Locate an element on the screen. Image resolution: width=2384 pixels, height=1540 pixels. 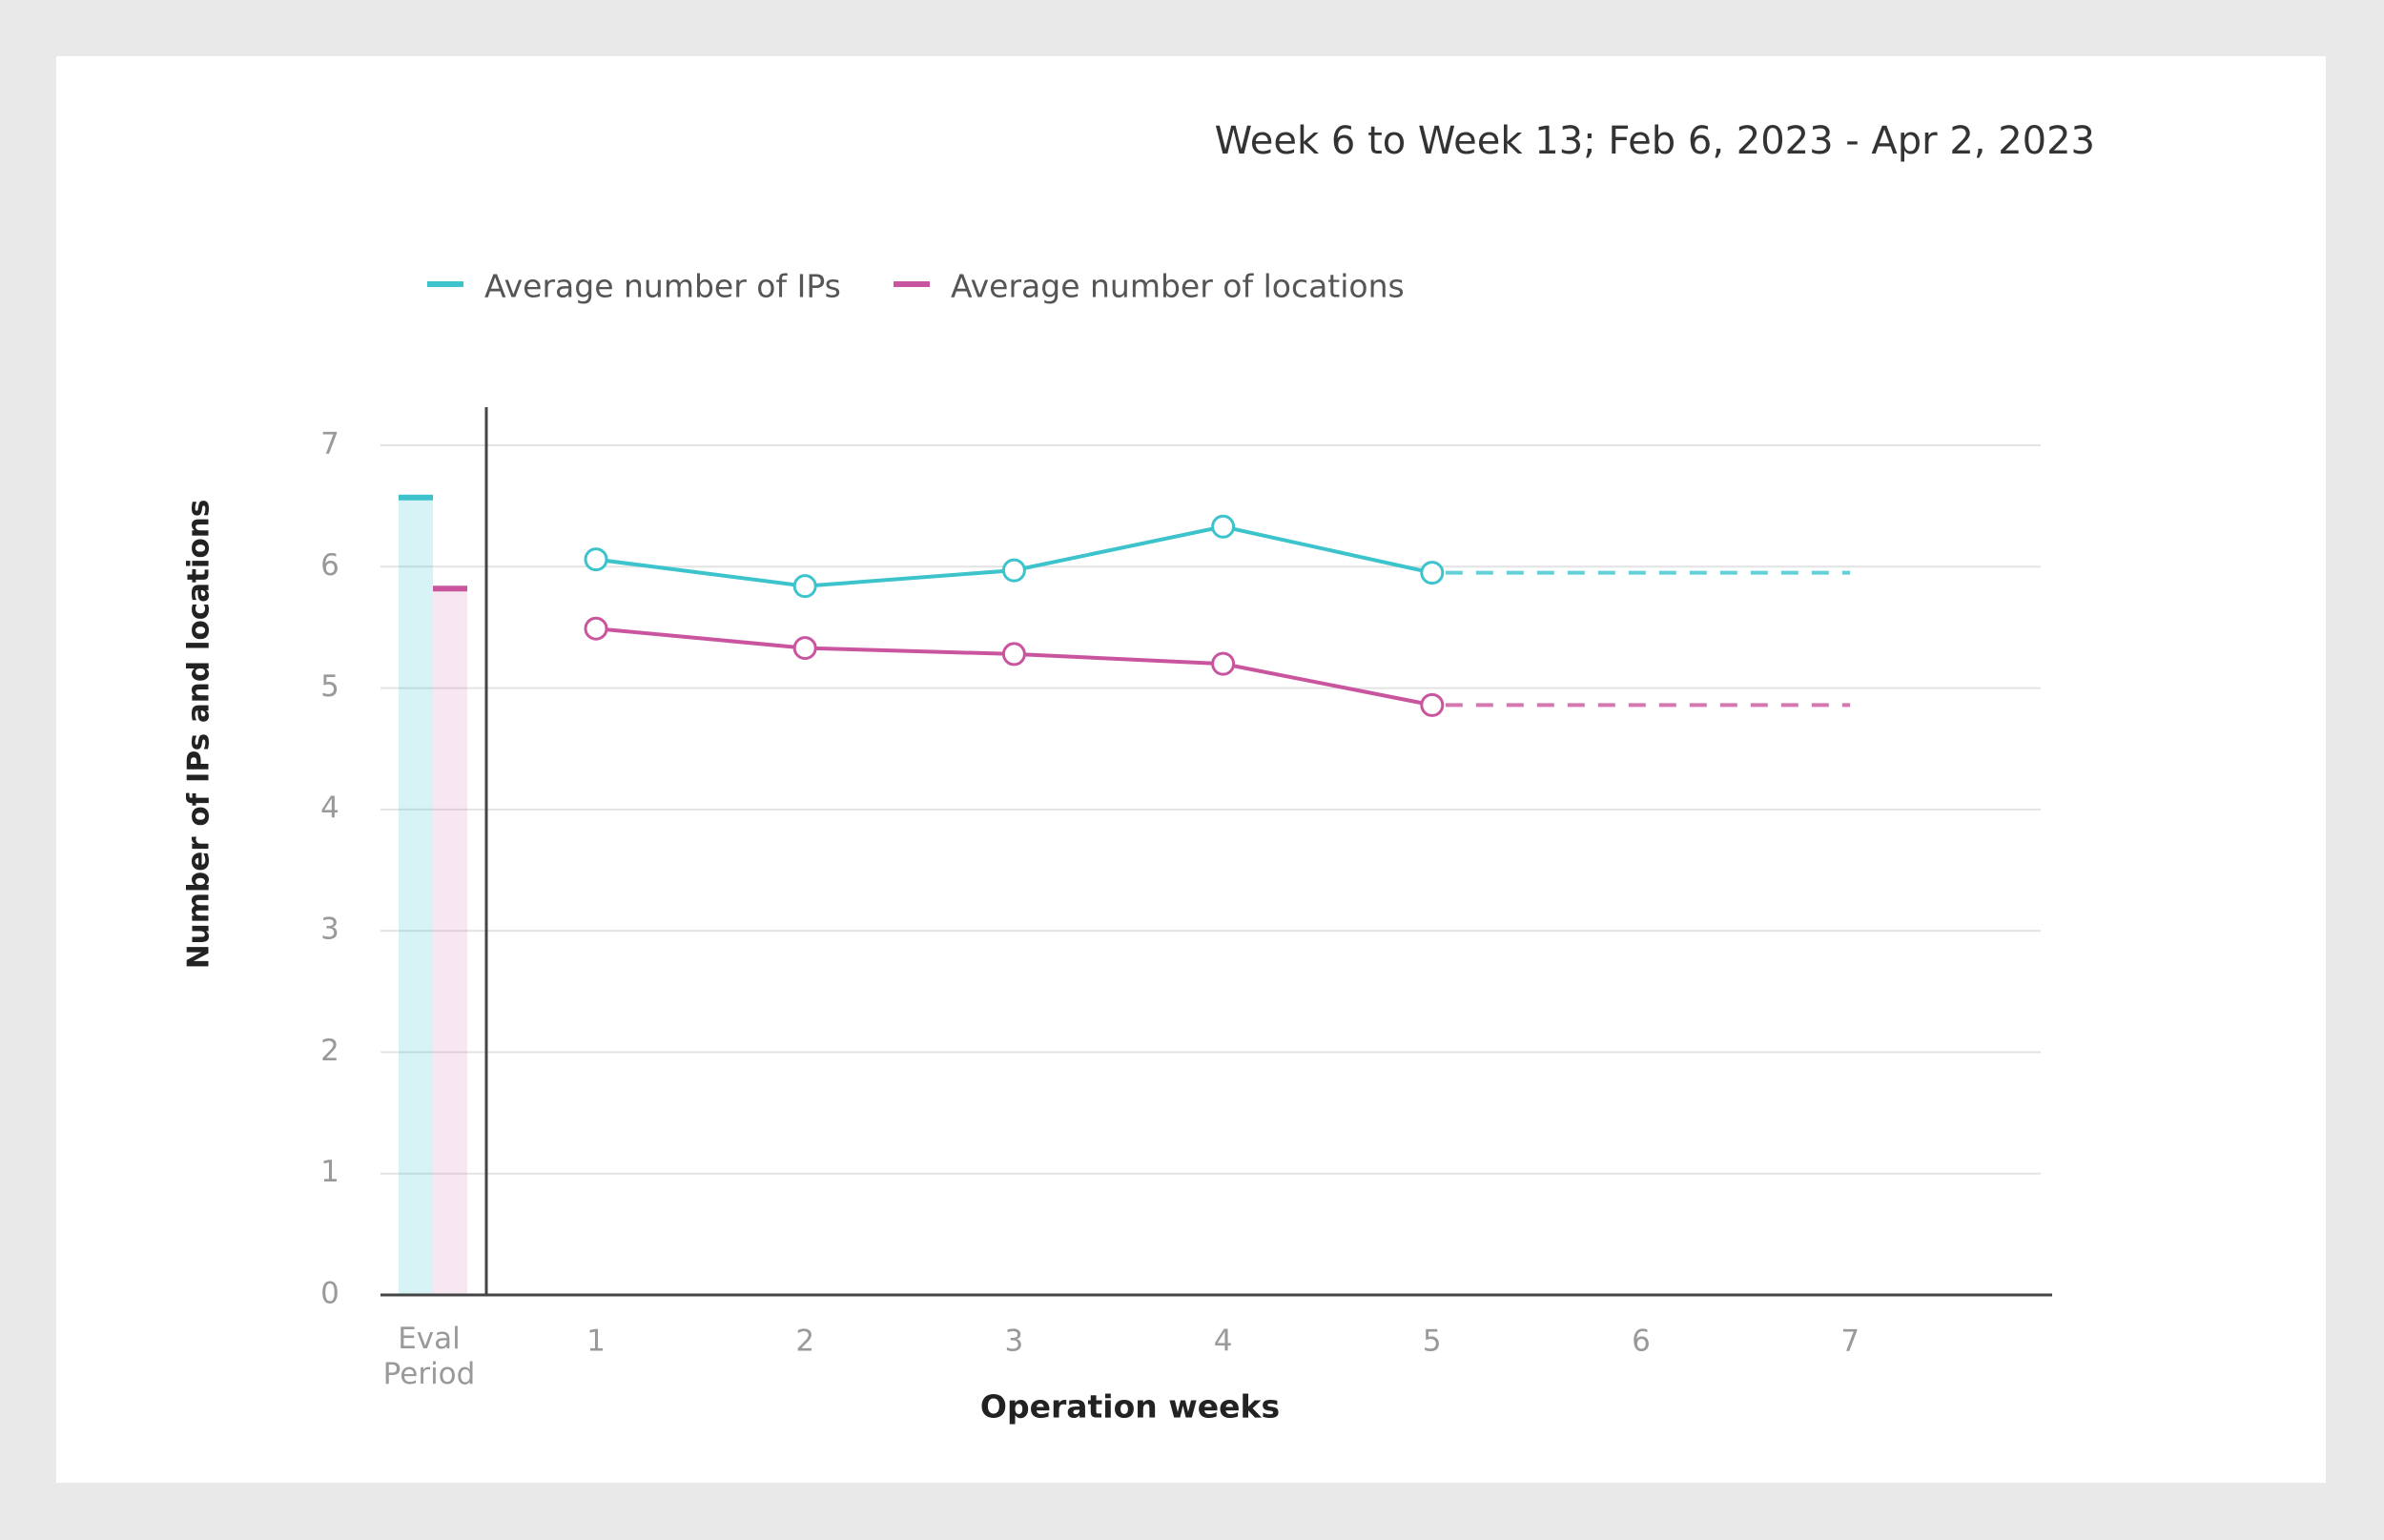
x-axis-label: Operation weeks is located at coordinates (1130, 1407).